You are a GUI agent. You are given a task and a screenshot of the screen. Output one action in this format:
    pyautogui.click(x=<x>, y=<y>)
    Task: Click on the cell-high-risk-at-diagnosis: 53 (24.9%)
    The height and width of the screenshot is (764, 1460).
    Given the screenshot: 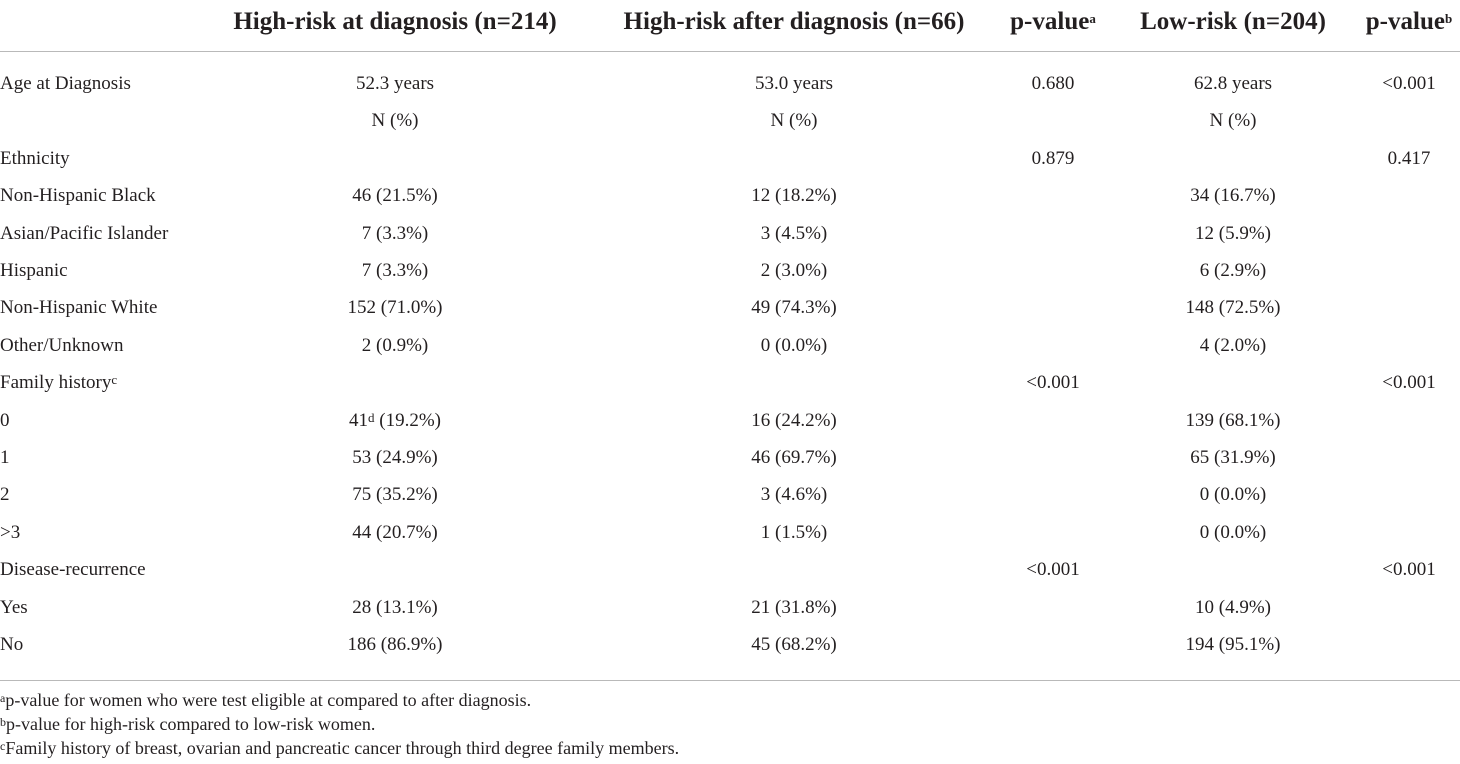 What is the action you would take?
    pyautogui.click(x=395, y=457)
    